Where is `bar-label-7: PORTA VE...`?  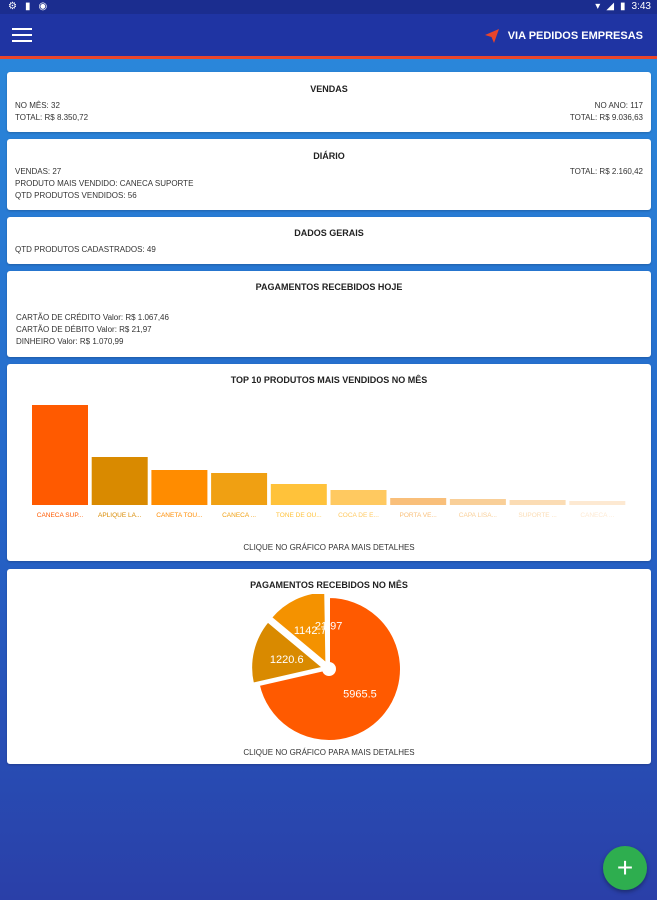
bar-label-7: PORTA VE... is located at coordinates (419, 515).